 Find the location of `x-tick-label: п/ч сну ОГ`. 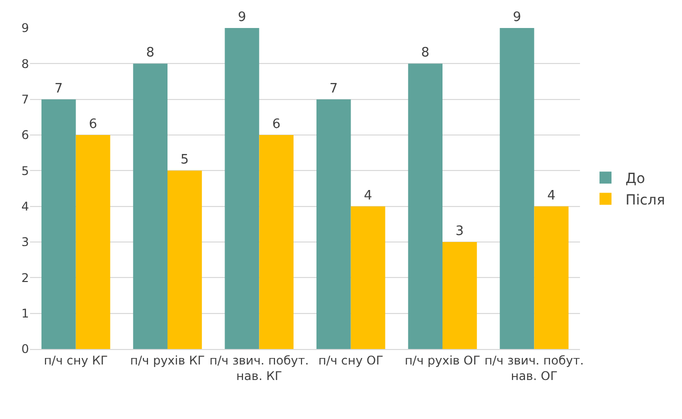

x-tick-label: п/ч сну ОГ is located at coordinates (351, 360).